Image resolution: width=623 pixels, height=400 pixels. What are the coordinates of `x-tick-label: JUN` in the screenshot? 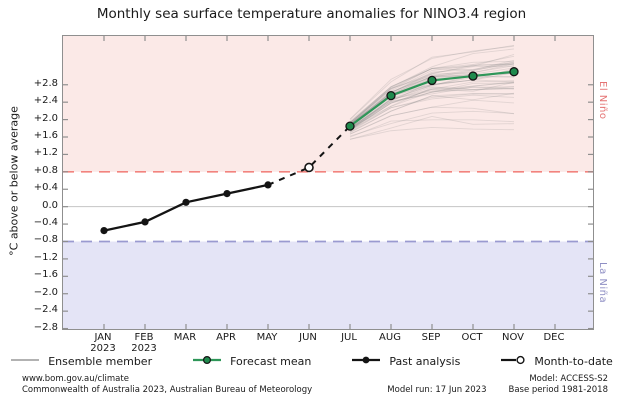 It's located at (308, 337).